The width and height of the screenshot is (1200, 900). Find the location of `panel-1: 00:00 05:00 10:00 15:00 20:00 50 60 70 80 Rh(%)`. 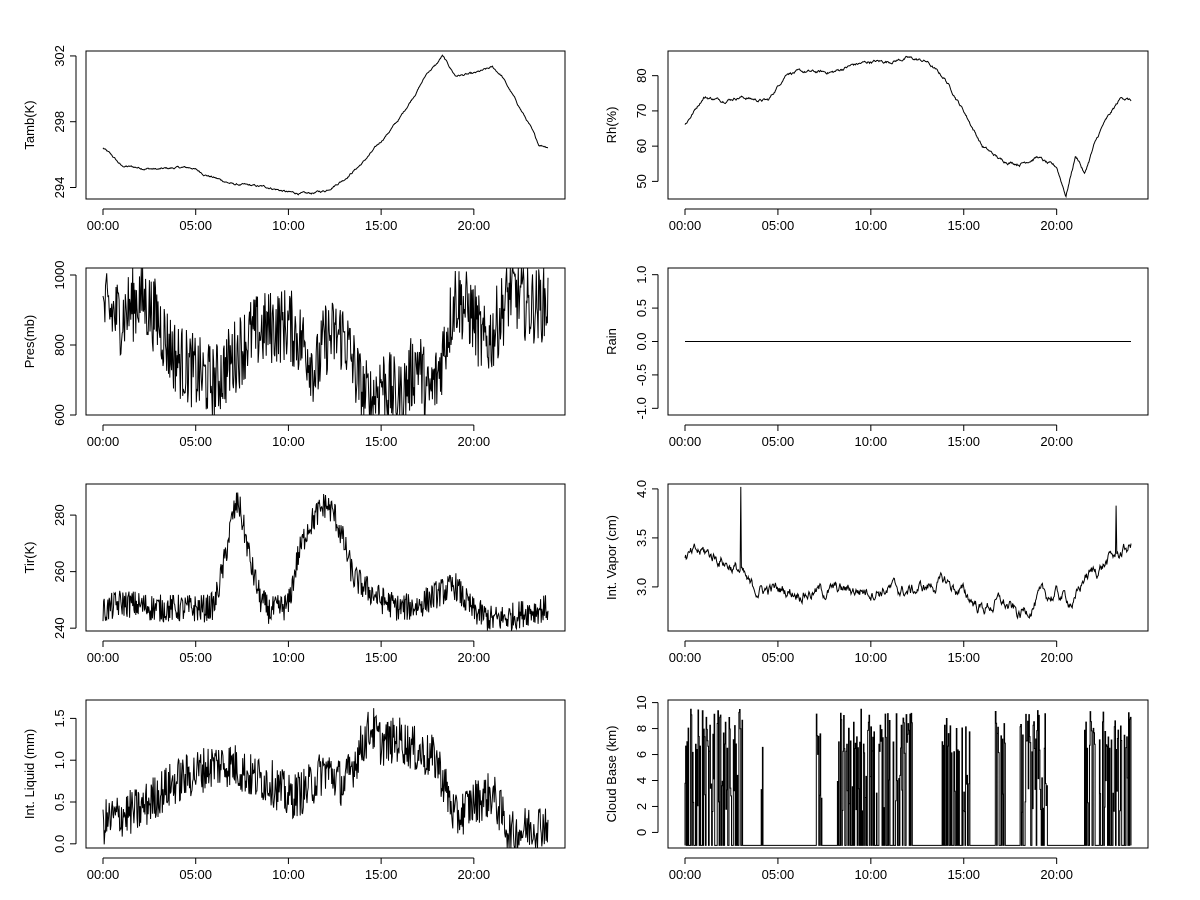

panel-1: 00:00 05:00 10:00 15:00 20:00 50 60 70 80 Rh(%) is located at coordinates (876, 141).